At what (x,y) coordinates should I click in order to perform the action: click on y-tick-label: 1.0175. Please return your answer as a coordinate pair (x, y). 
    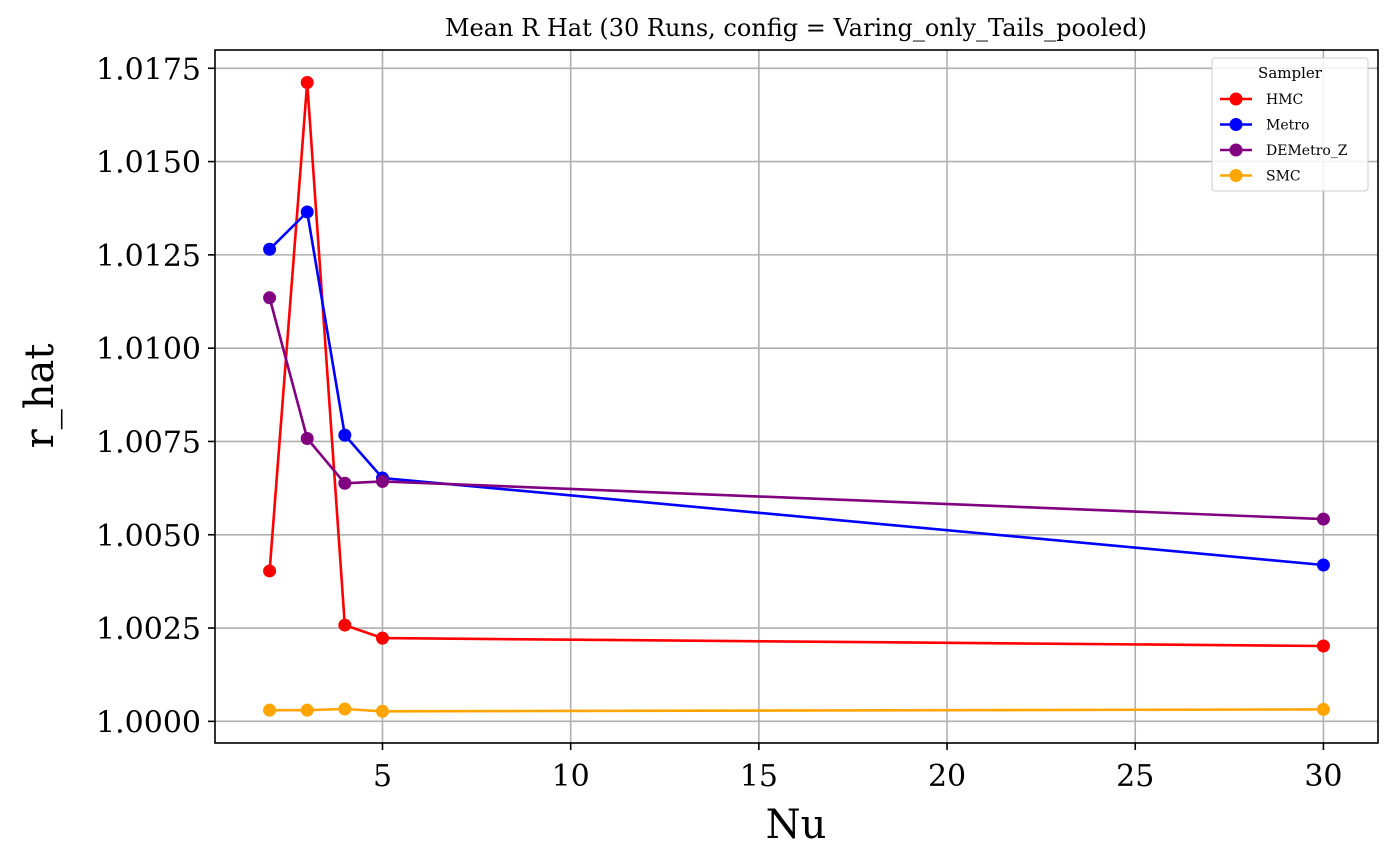
    Looking at the image, I should click on (148, 69).